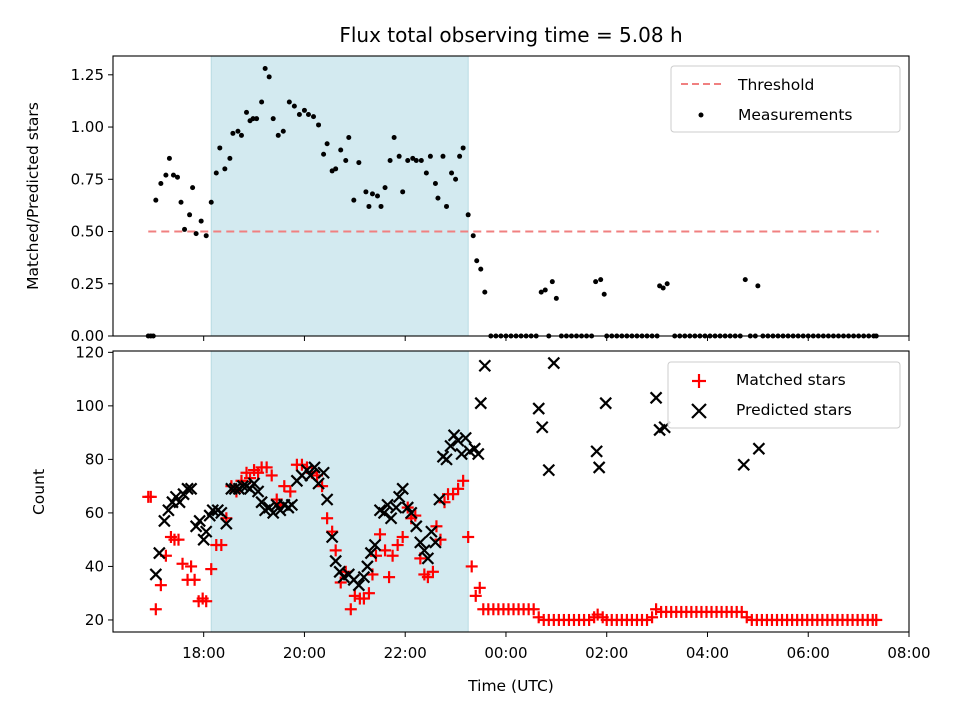  What do you see at coordinates (89, 406) in the screenshot?
I see `y-tick-label: 100` at bounding box center [89, 406].